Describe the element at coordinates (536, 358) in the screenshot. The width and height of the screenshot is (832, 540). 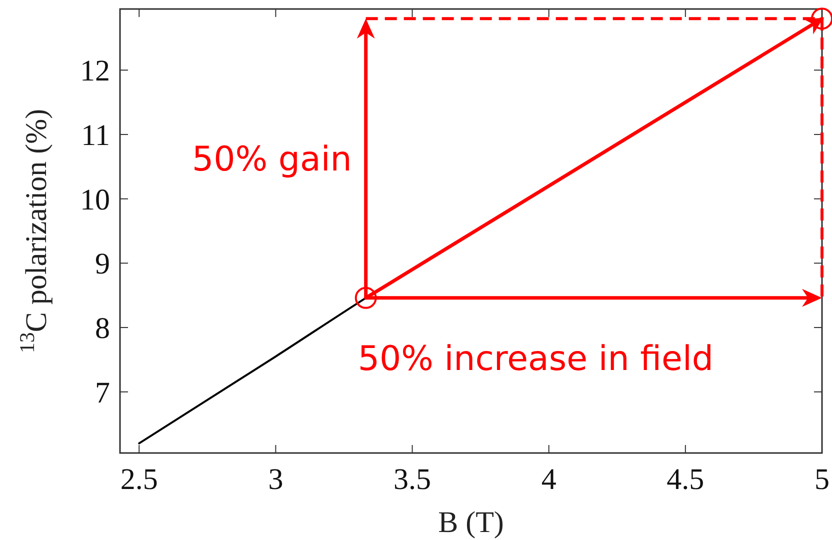
I see `annotation: 50% increase in field` at that location.